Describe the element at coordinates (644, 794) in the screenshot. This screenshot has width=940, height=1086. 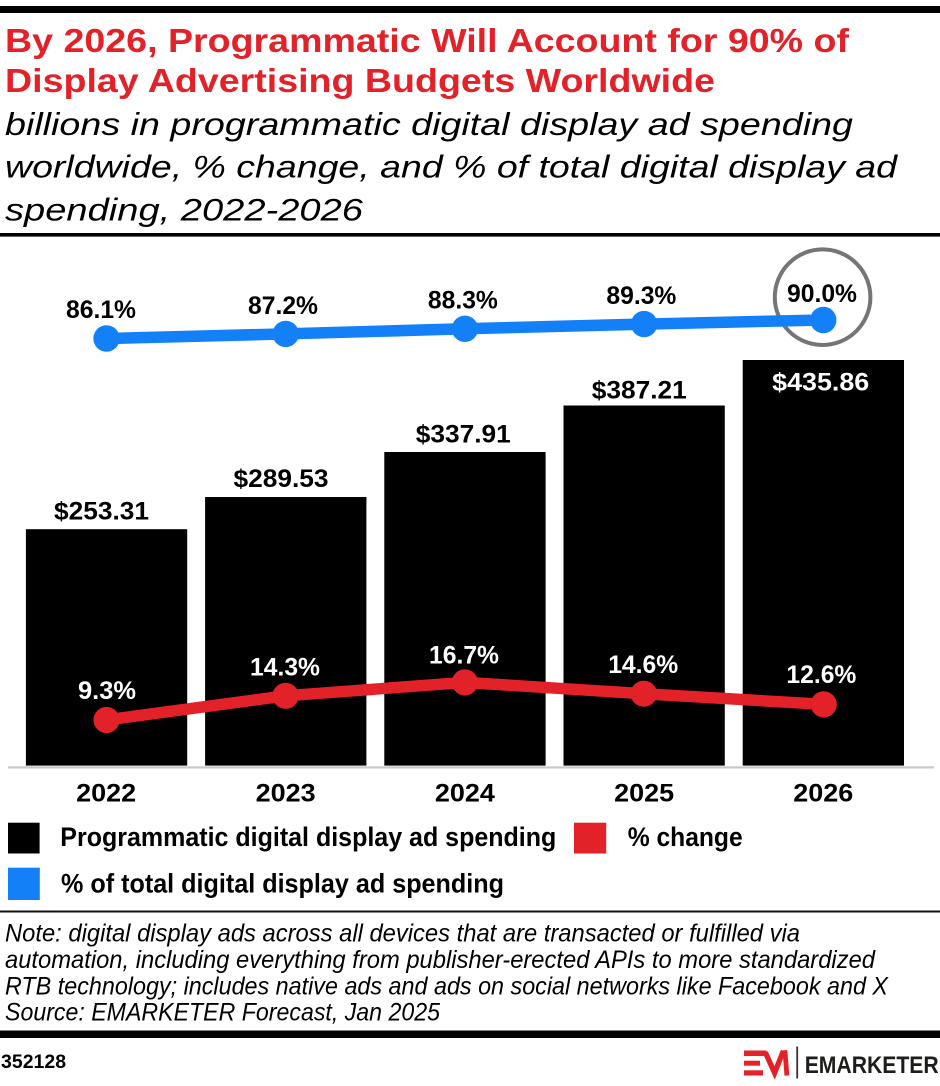
I see `svg-text: 2025` at that location.